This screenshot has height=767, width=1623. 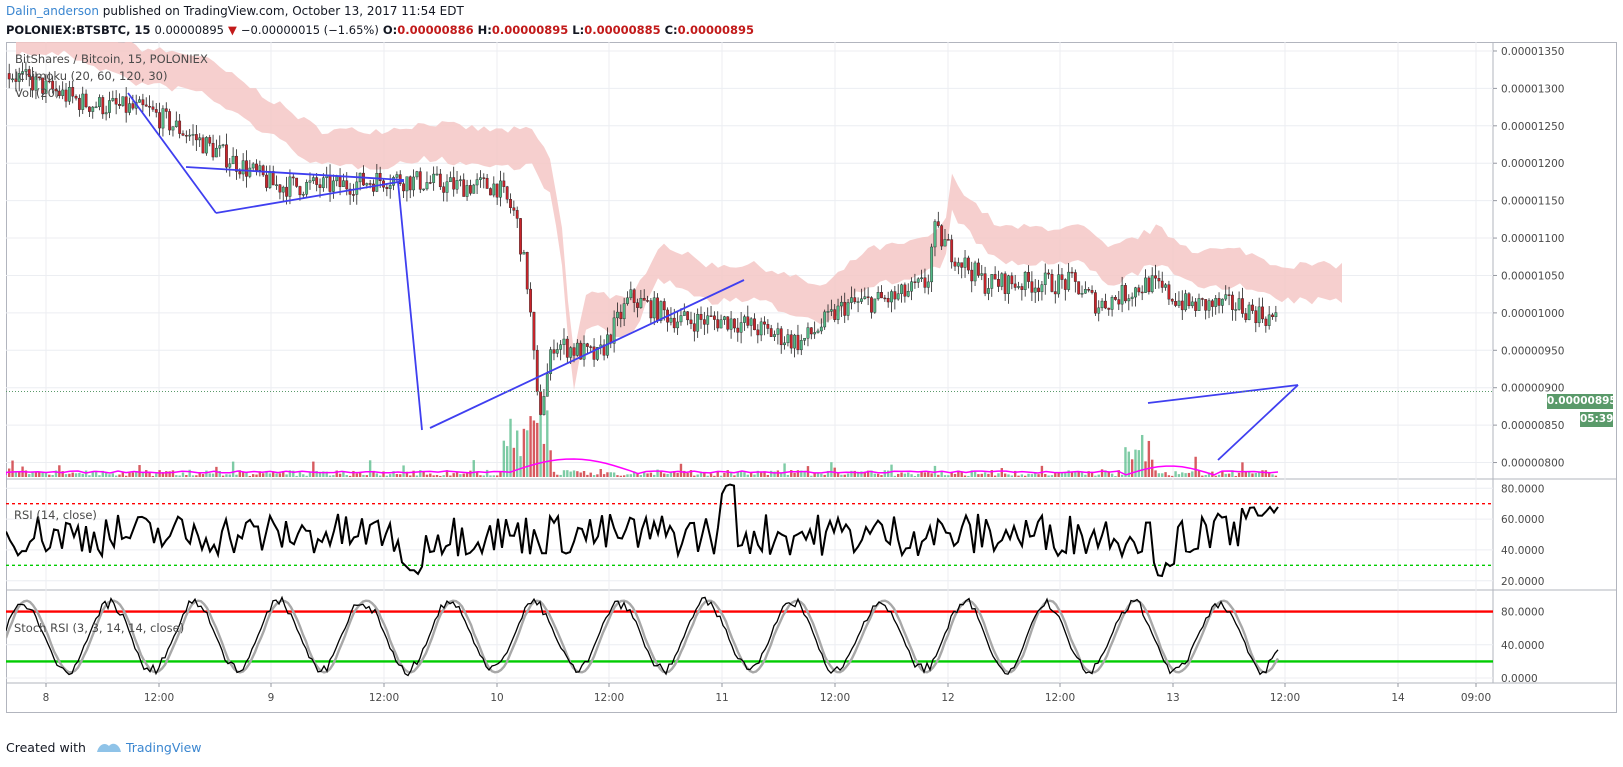 I want to click on tradingview-logo-icon, so click(x=109, y=748).